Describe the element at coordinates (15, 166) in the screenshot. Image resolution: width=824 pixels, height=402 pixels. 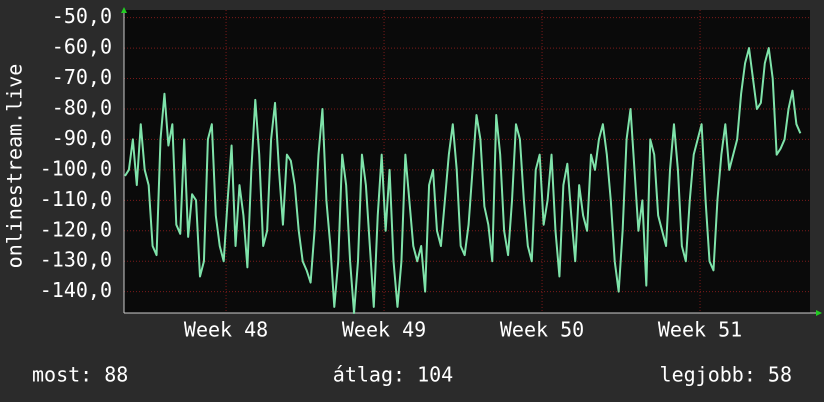
I see `y-axis-label: onlinestream.live` at that location.